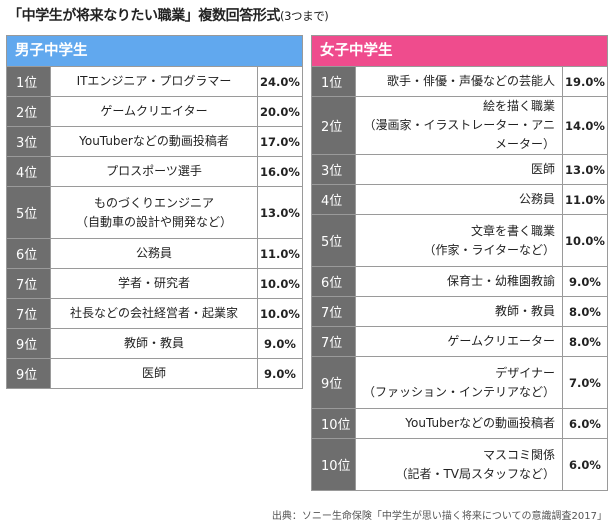 This screenshot has height=525, width=615. I want to click on ranking-row: 6位 保育士・幼稚園教諭 9.0%, so click(459, 281).